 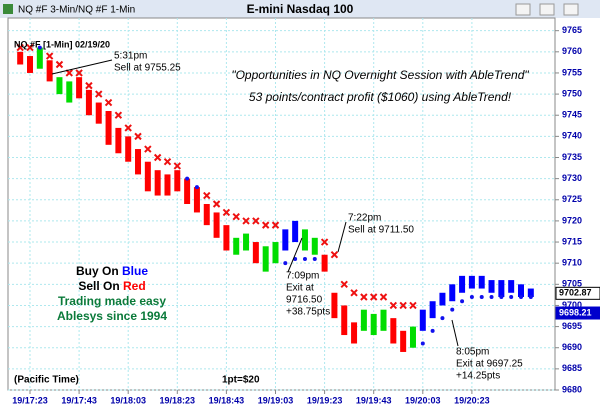 What do you see at coordinates (472, 400) in the screenshot?
I see `x-tick-label: 19/20:23` at bounding box center [472, 400].